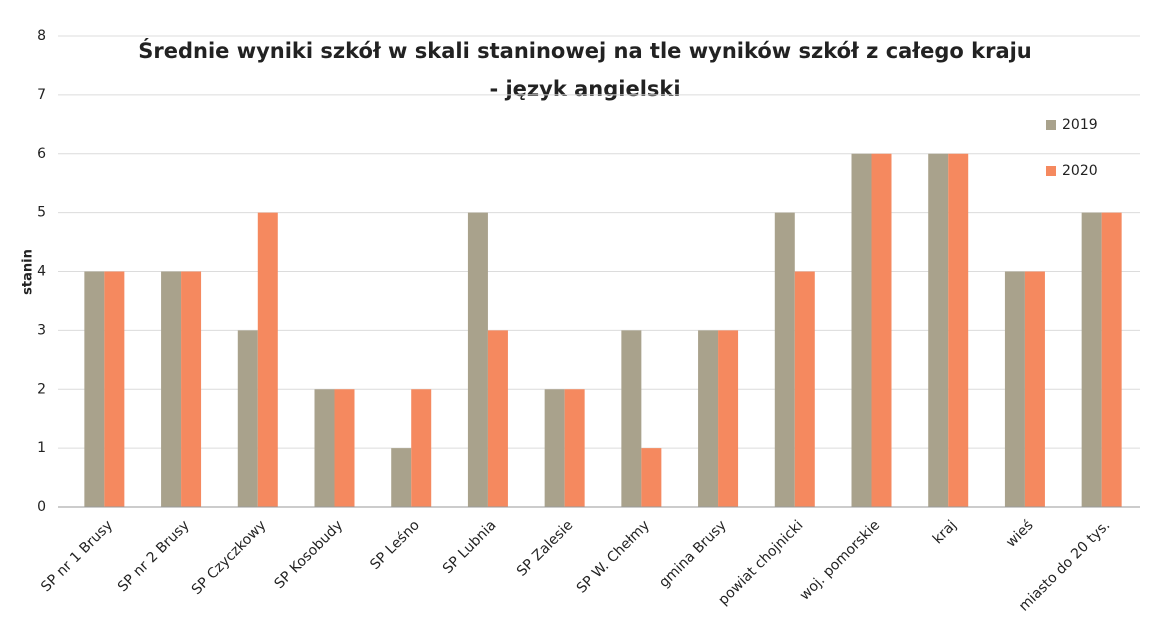 This screenshot has width=1153, height=639. What do you see at coordinates (41, 213) in the screenshot?
I see `y-tick-label: 5` at bounding box center [41, 213].